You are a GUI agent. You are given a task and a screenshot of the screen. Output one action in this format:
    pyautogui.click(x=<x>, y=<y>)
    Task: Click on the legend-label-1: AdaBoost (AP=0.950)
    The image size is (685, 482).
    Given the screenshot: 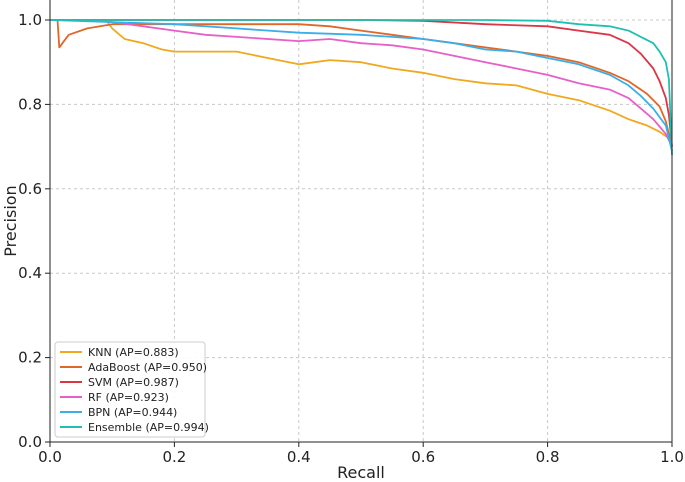 What is the action you would take?
    pyautogui.click(x=147, y=367)
    